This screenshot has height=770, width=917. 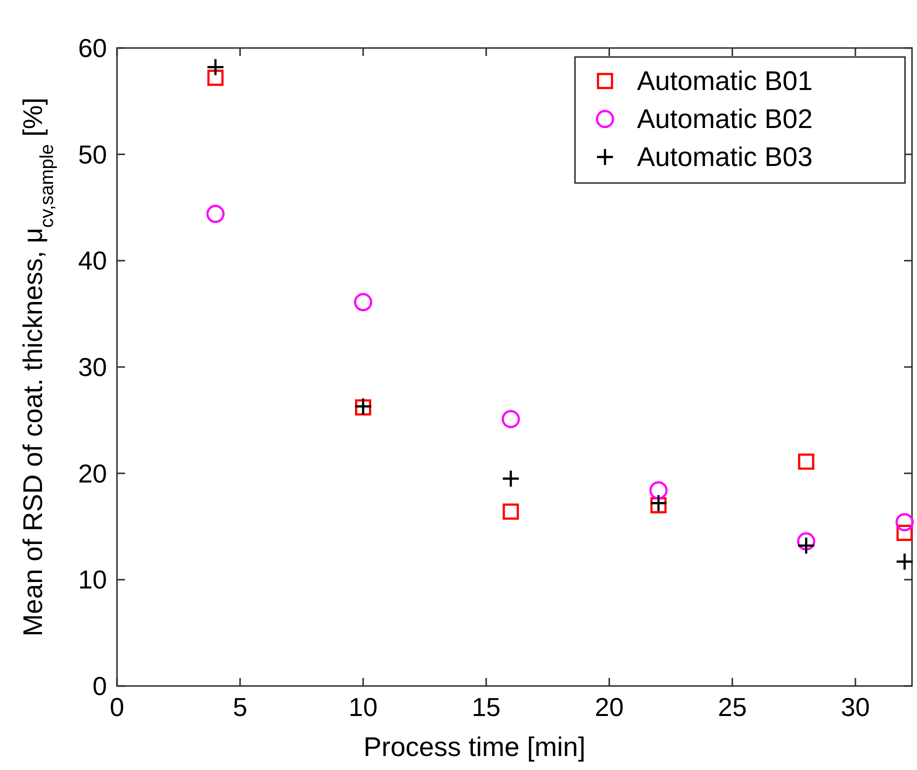 I want to click on x-axis-title: Process time [min], so click(x=474, y=747).